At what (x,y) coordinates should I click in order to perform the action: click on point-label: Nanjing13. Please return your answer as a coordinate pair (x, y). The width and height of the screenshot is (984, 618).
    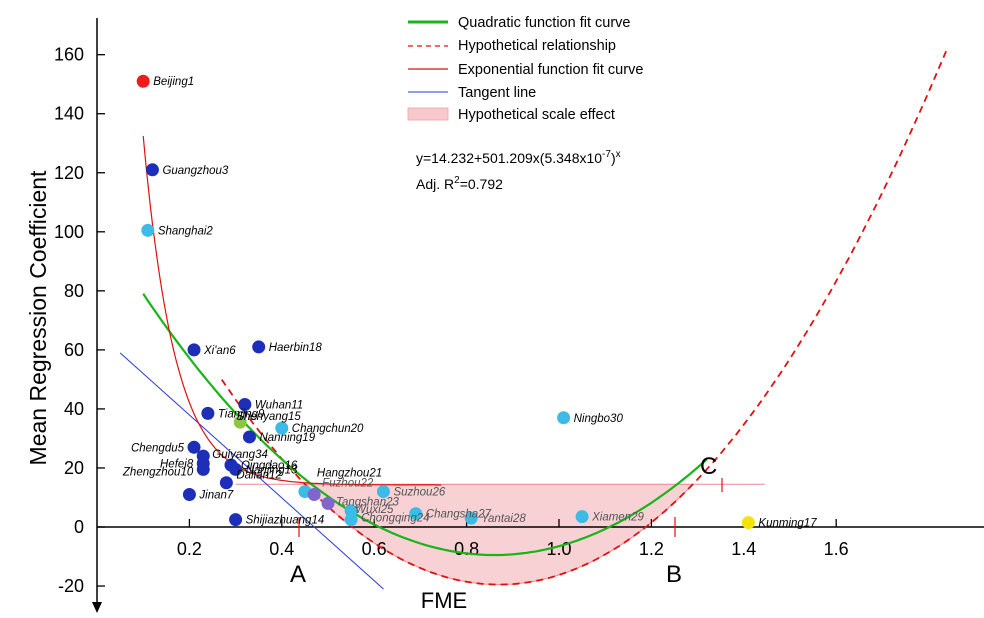
    Looking at the image, I should click on (272, 470).